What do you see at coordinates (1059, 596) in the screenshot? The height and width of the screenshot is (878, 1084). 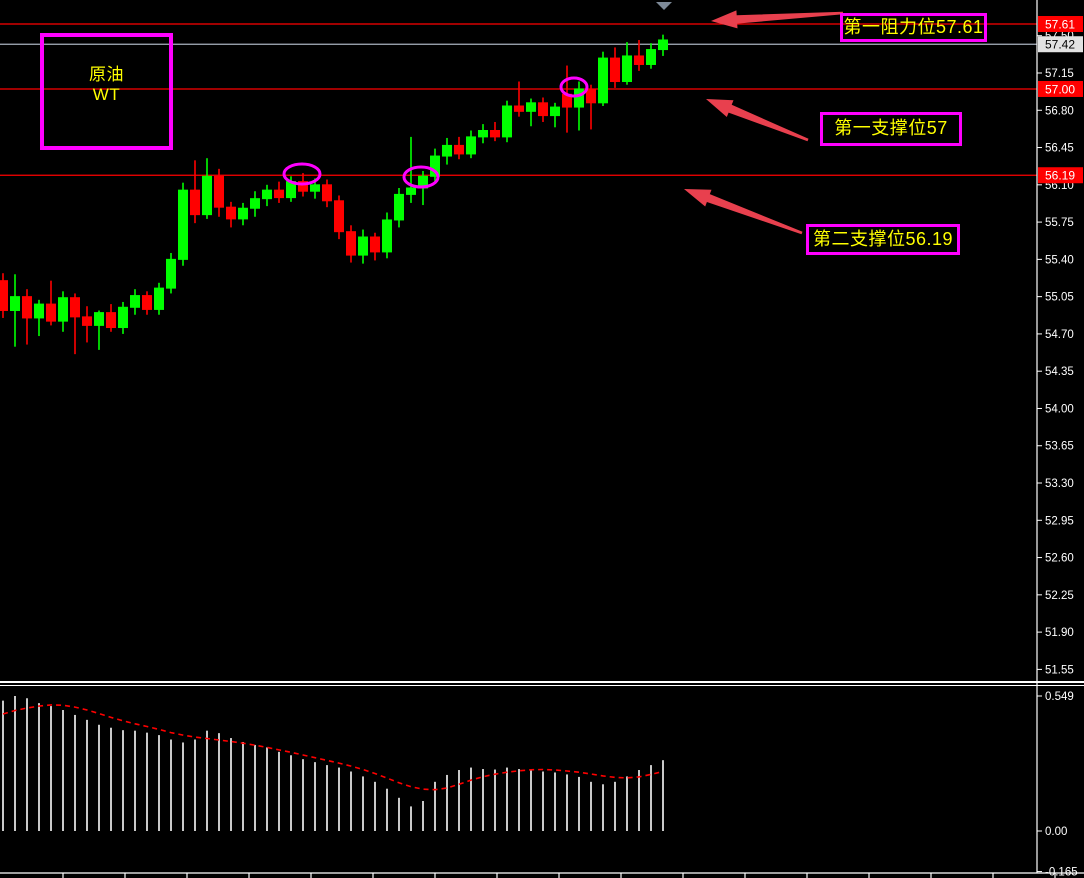 I see `price-tick-label: 52.25` at bounding box center [1059, 596].